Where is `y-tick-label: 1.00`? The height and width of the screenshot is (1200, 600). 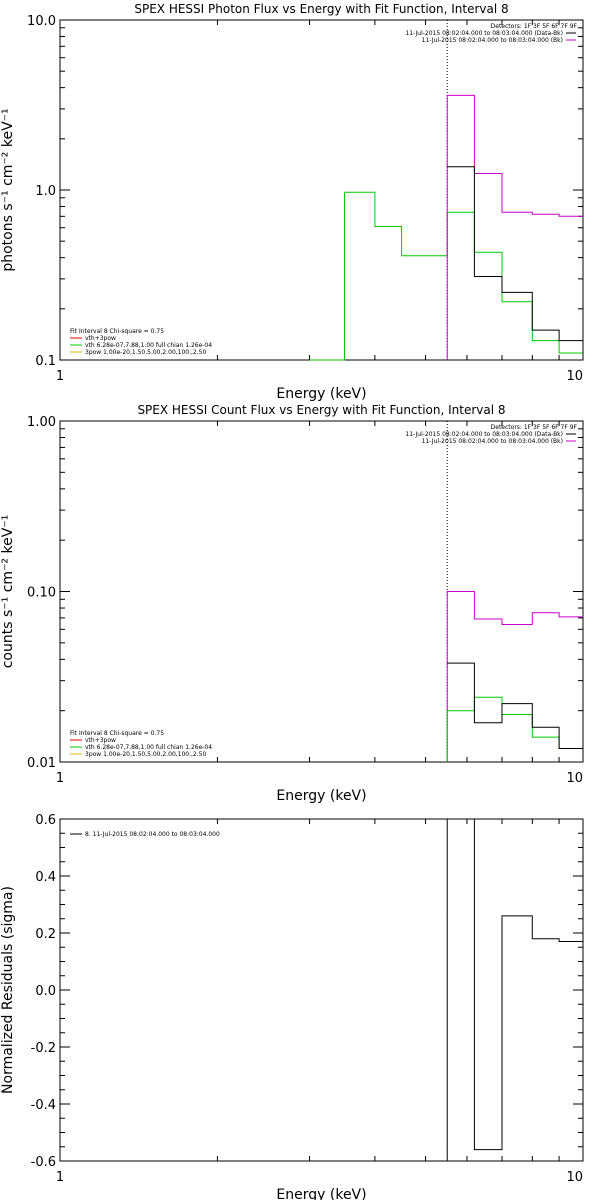
y-tick-label: 1.00 is located at coordinates (41, 422).